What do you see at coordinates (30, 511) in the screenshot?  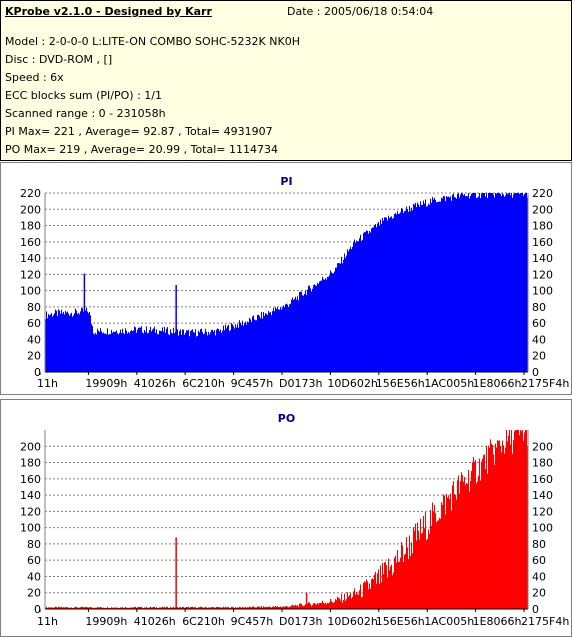 I see `y-tick-label-left: 120` at bounding box center [30, 511].